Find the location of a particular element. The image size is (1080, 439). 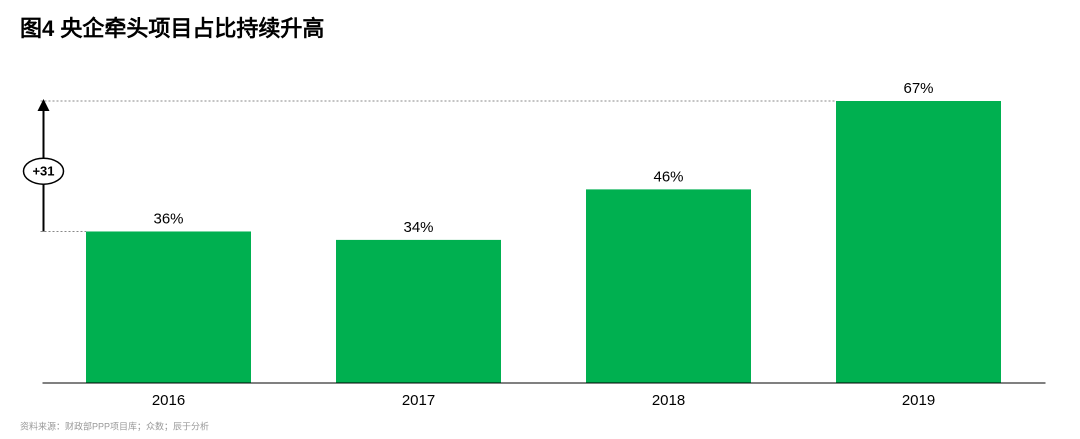

value-label: 34% is located at coordinates (418, 227).